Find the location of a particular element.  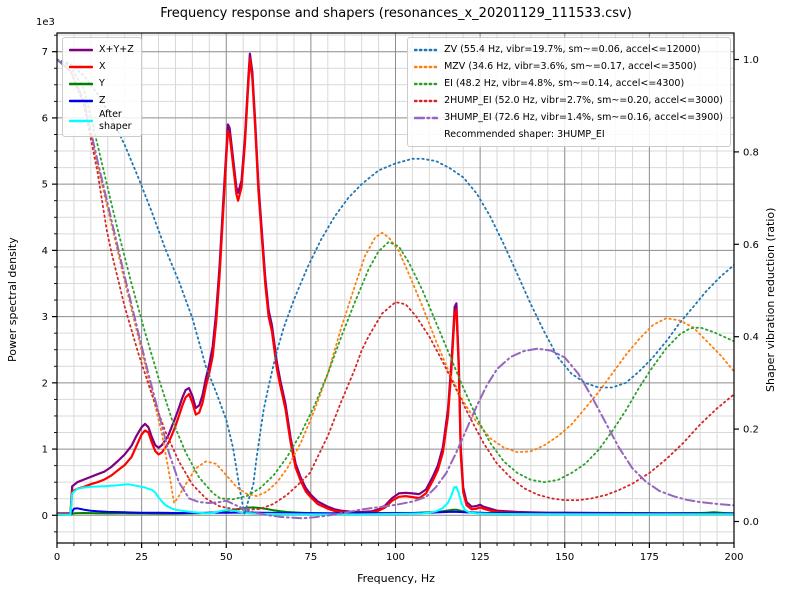

legend-psd-label: Y is located at coordinates (102, 83).